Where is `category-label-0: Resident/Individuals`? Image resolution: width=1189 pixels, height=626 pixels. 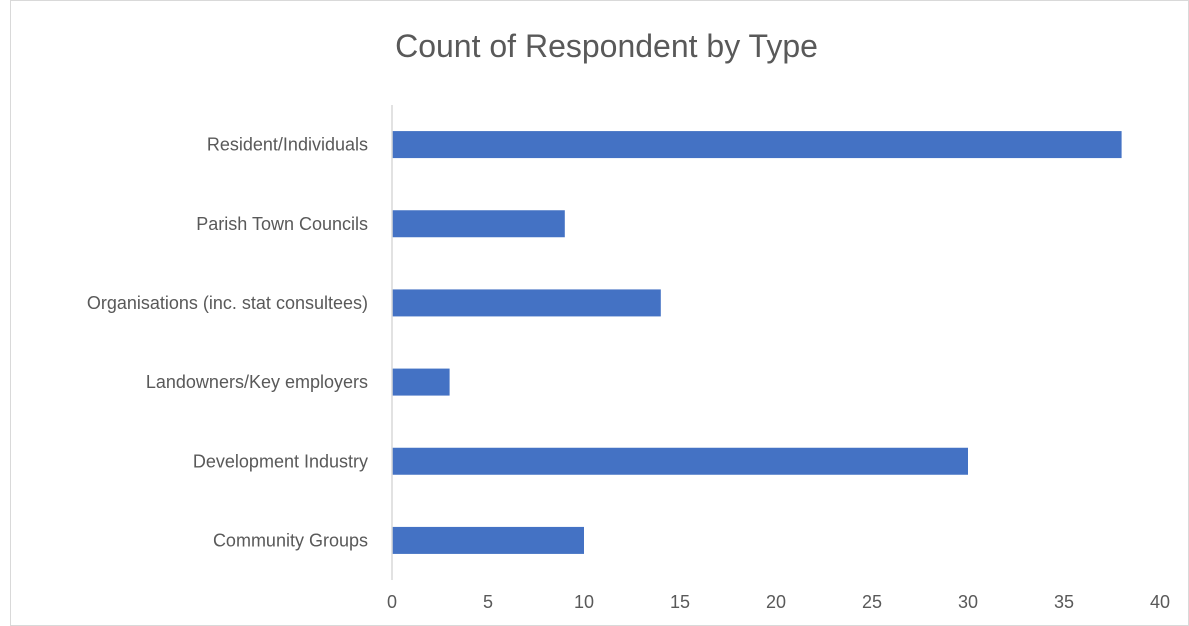
category-label-0: Resident/Individuals is located at coordinates (287, 145).